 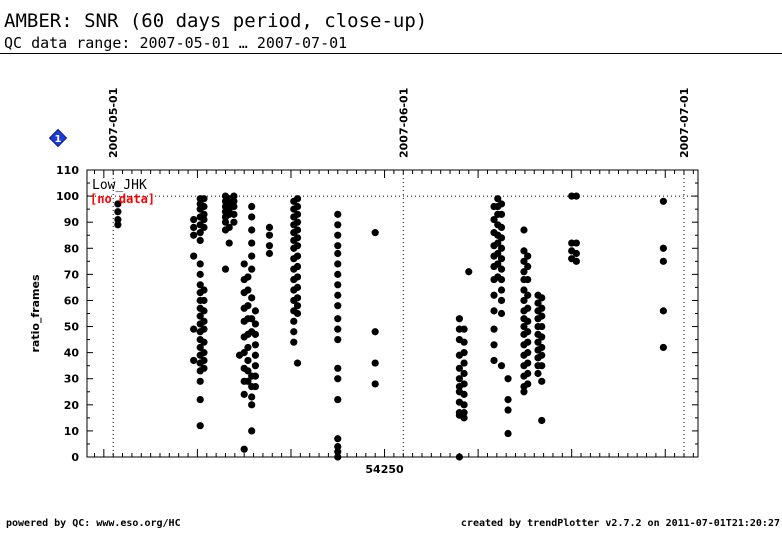 I want to click on y-tick-label: 10, so click(x=72, y=431).